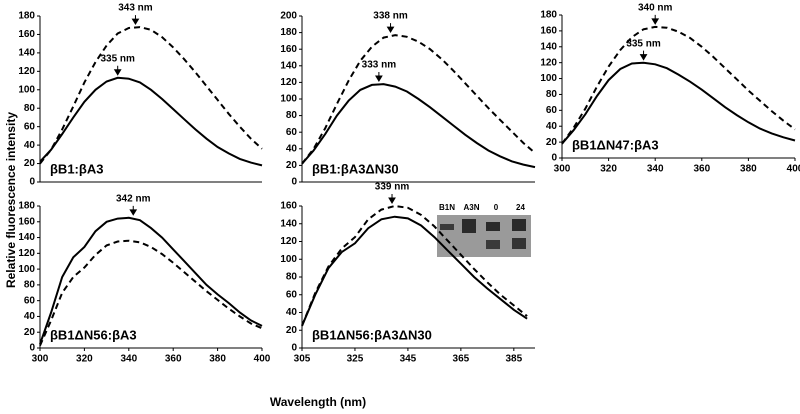  I want to click on x-tick-label: 320, so click(608, 169).